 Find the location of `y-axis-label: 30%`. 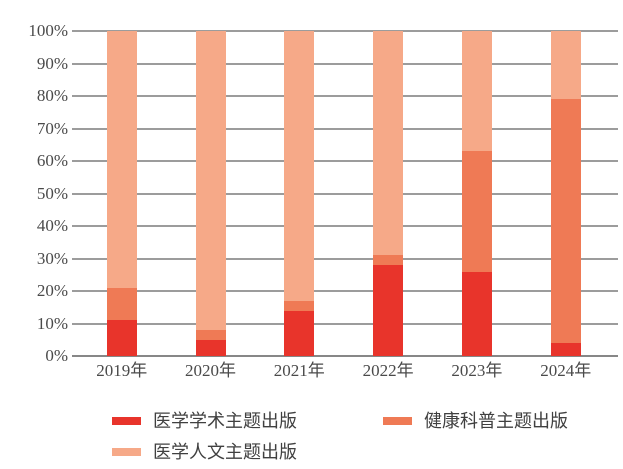

y-axis-label: 30% is located at coordinates (52, 258).